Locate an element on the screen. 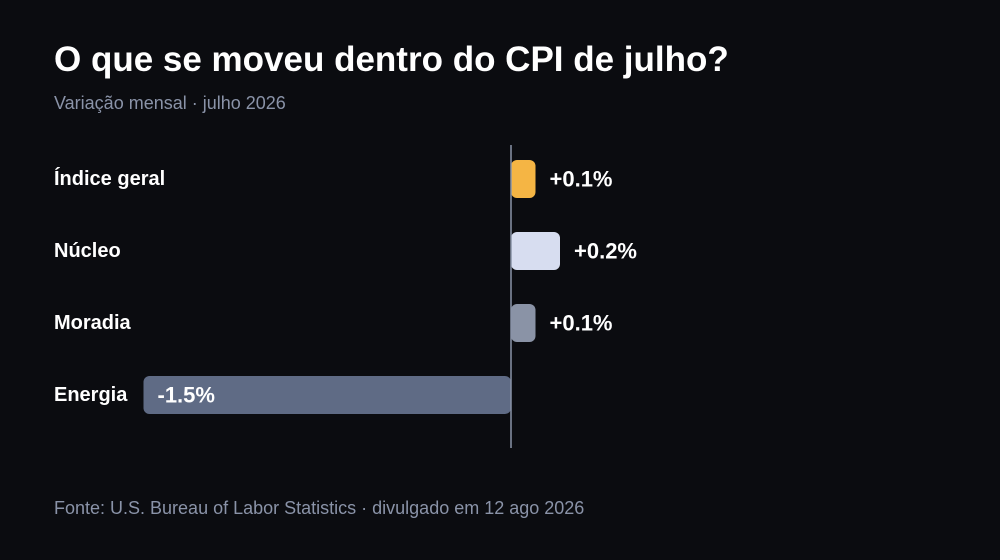 The height and width of the screenshot is (560, 1000). chart-subtitle: Variação mensal · julho 2026 is located at coordinates (170, 103).